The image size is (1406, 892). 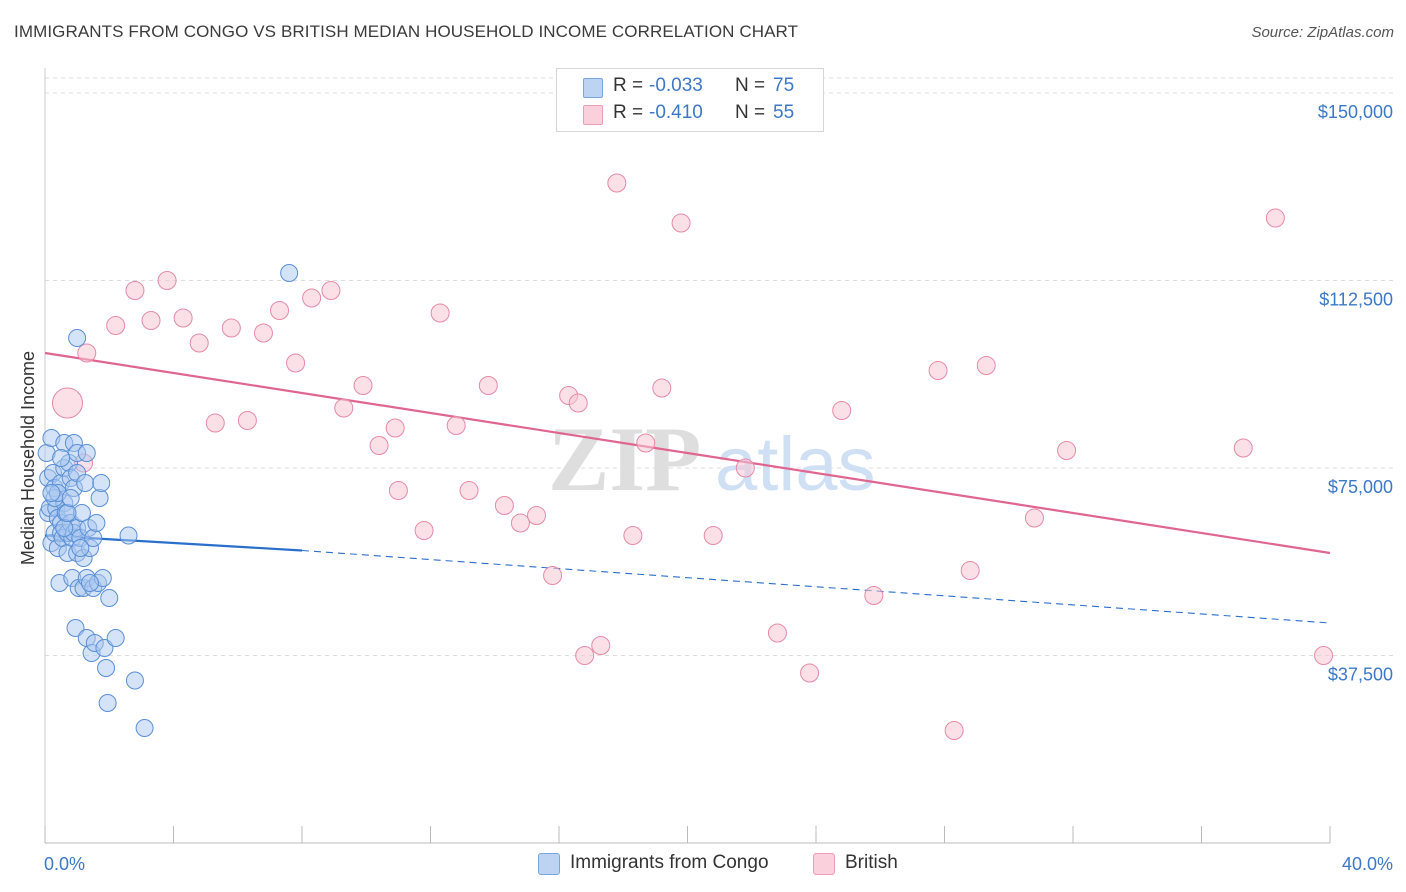 I want to click on watermark-zip: ZIP, so click(x=624, y=459).